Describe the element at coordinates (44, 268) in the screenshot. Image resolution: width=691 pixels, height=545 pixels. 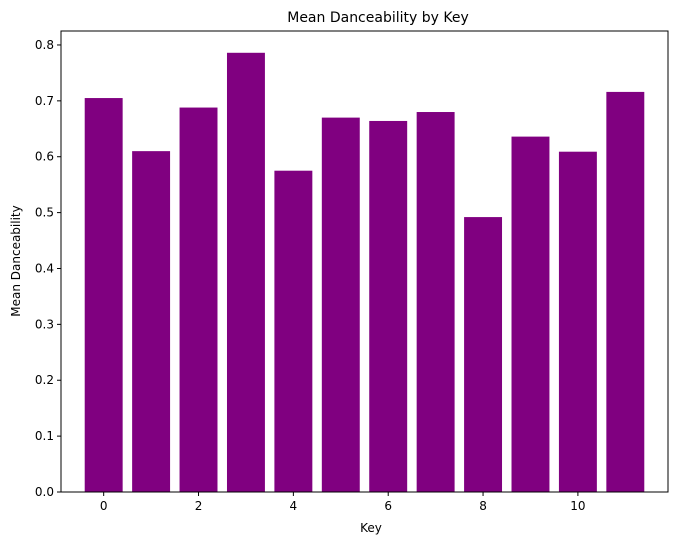
I see `y-tick-label: 0.4` at that location.